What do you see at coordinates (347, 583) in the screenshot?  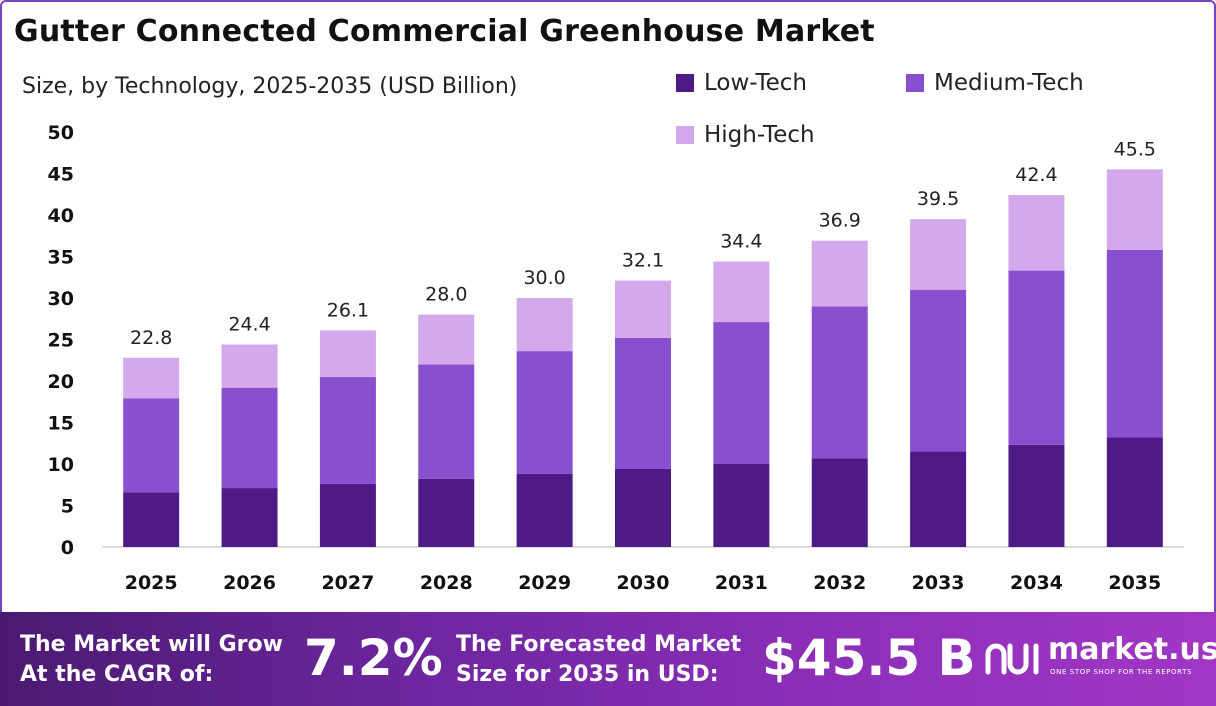 I see `x-tick-label: 2027` at bounding box center [347, 583].